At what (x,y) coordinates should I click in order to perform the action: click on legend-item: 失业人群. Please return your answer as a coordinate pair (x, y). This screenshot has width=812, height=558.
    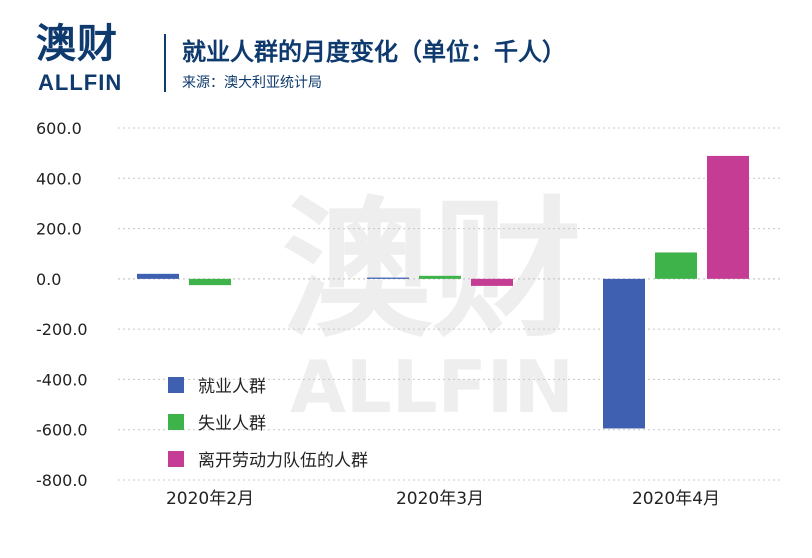
    Looking at the image, I should click on (268, 421).